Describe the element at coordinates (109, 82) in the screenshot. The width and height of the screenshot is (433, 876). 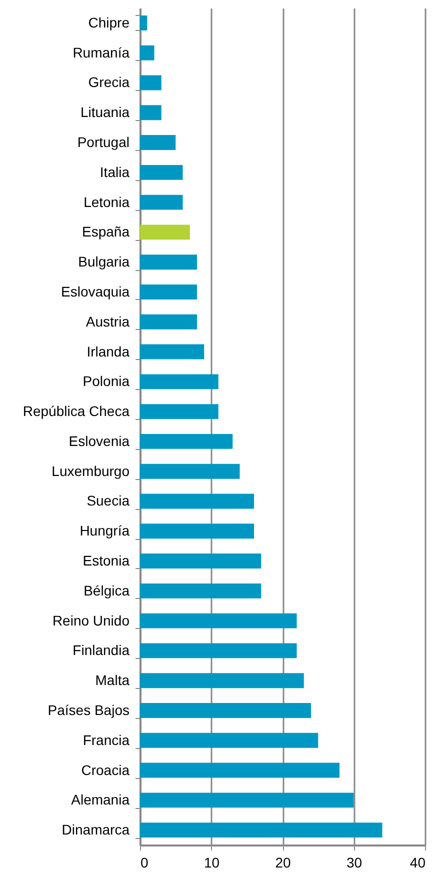
I see `y-tick-label: Grecia` at that location.